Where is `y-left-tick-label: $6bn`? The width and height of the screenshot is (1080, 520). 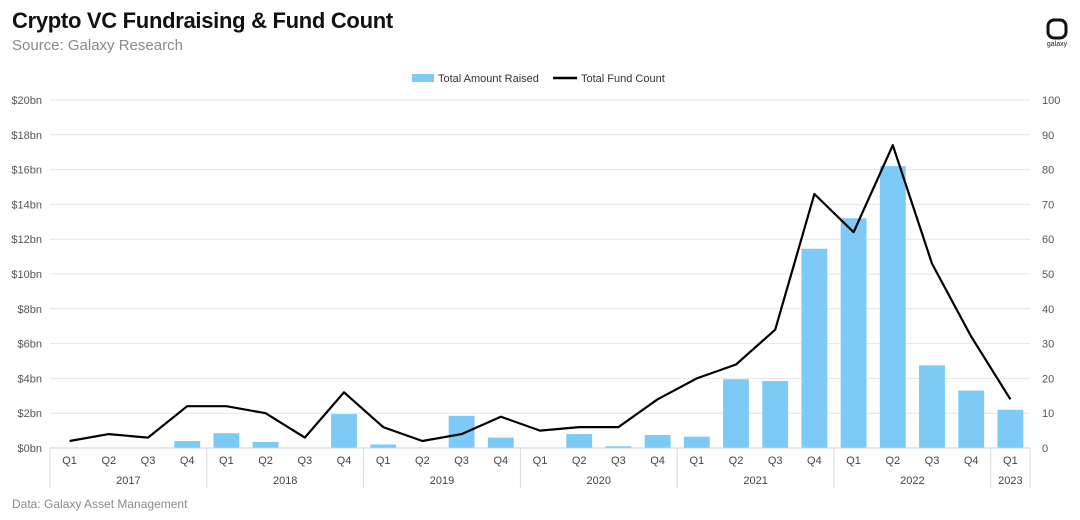 y-left-tick-label: $6bn is located at coordinates (30, 345).